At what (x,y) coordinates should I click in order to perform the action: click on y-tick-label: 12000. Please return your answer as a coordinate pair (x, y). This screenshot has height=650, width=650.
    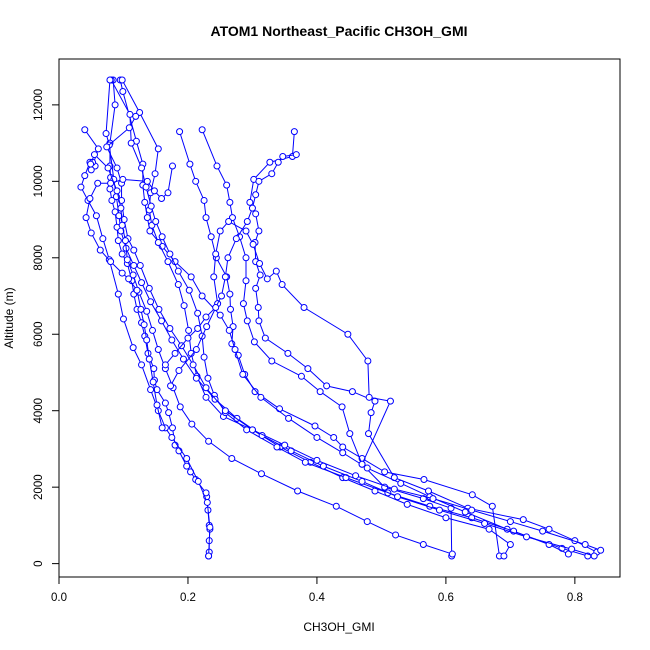
    Looking at the image, I should click on (39, 105).